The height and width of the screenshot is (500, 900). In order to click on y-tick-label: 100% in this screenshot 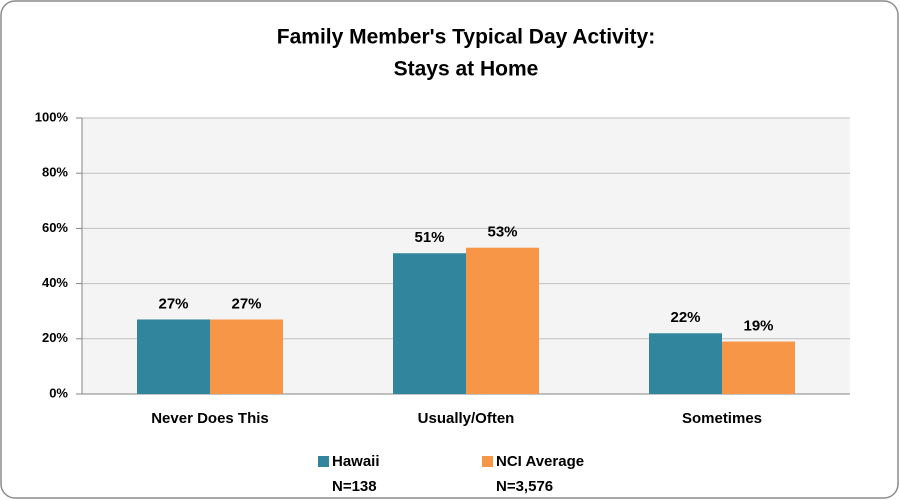, I will do `click(52, 116)`.